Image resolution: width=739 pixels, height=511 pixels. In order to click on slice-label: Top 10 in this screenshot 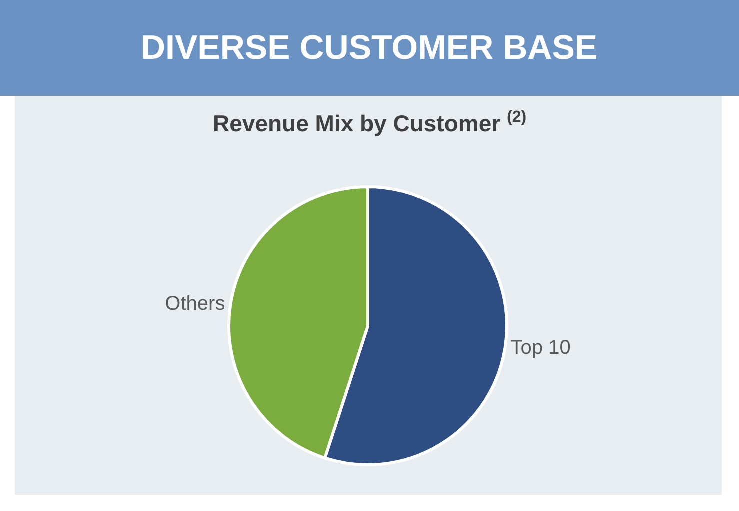, I will do `click(540, 348)`.